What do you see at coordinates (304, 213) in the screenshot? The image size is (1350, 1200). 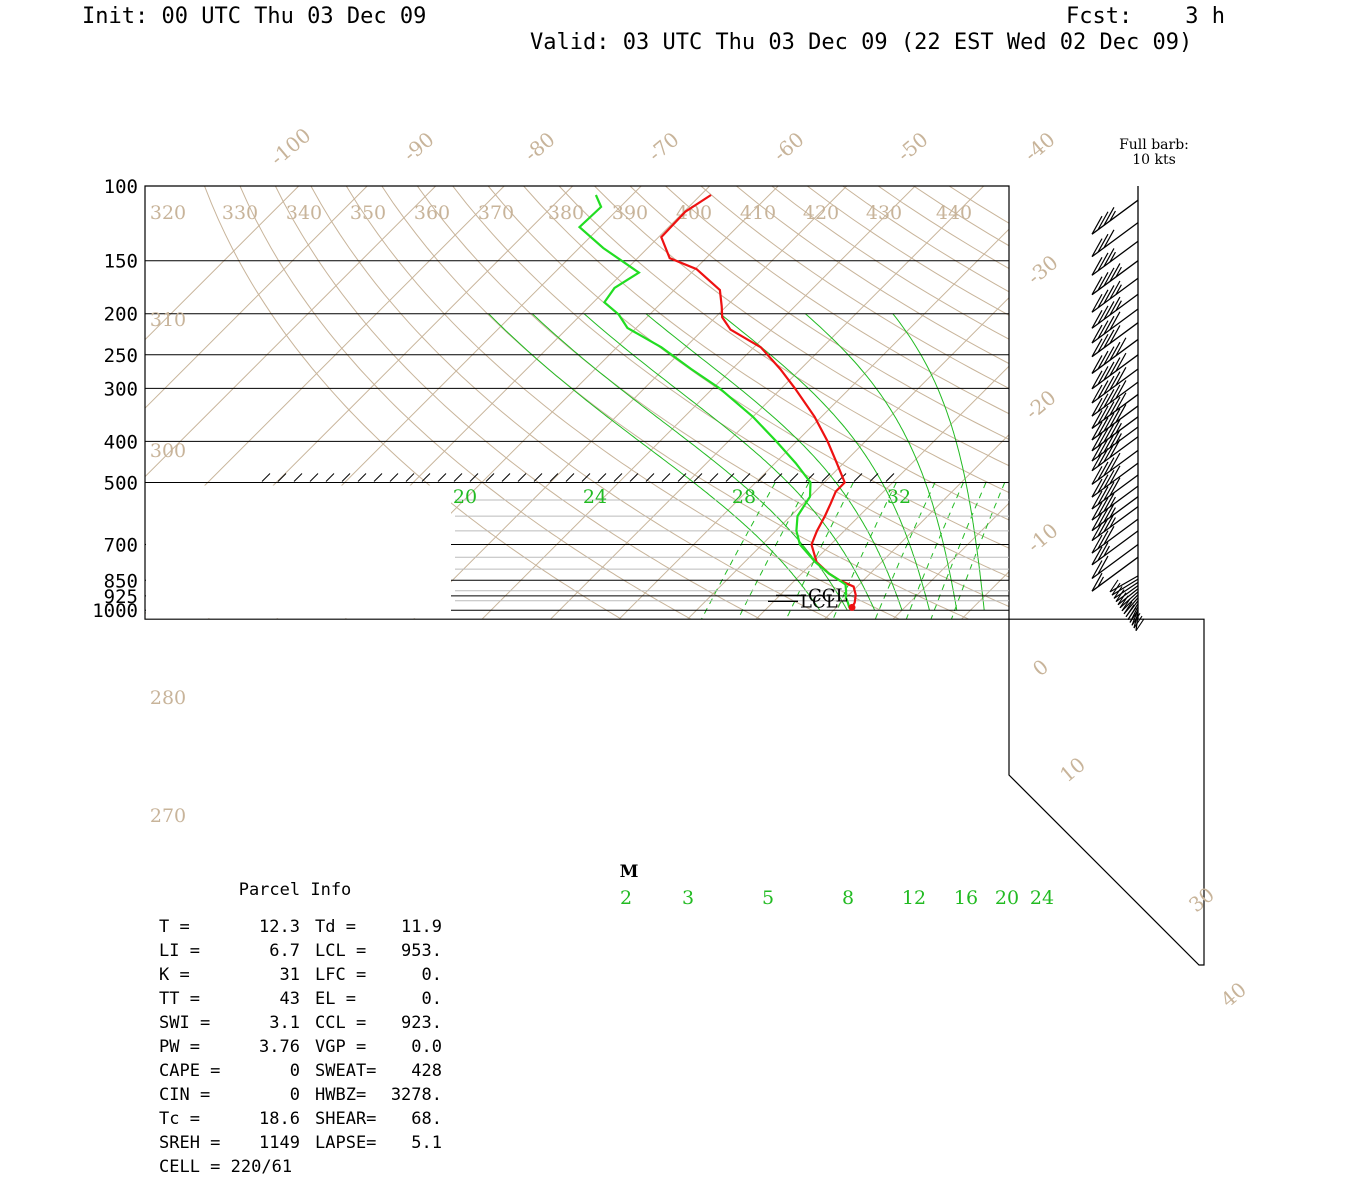 I see `theta-label: 340` at bounding box center [304, 213].